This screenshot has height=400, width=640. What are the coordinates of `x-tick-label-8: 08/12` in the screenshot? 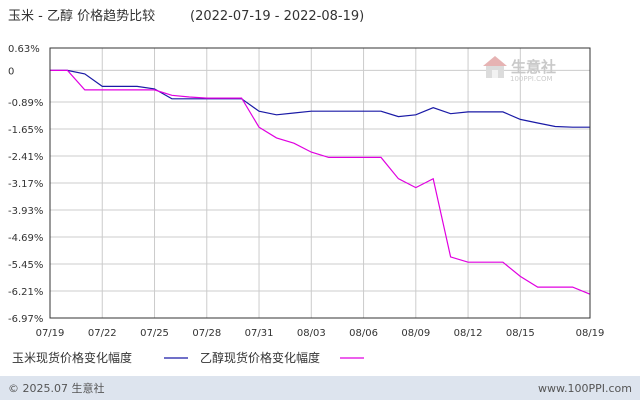 It's located at (468, 333).